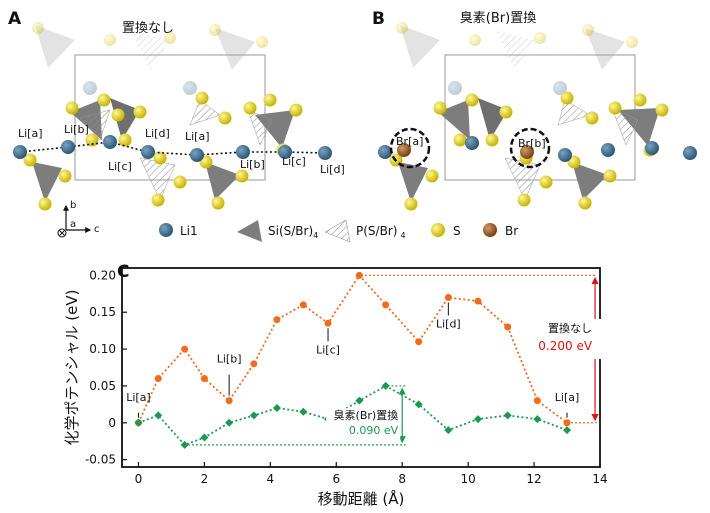 The image size is (710, 513). Describe the element at coordinates (599, 479) in the screenshot. I see `x-tick-label: 14` at that location.